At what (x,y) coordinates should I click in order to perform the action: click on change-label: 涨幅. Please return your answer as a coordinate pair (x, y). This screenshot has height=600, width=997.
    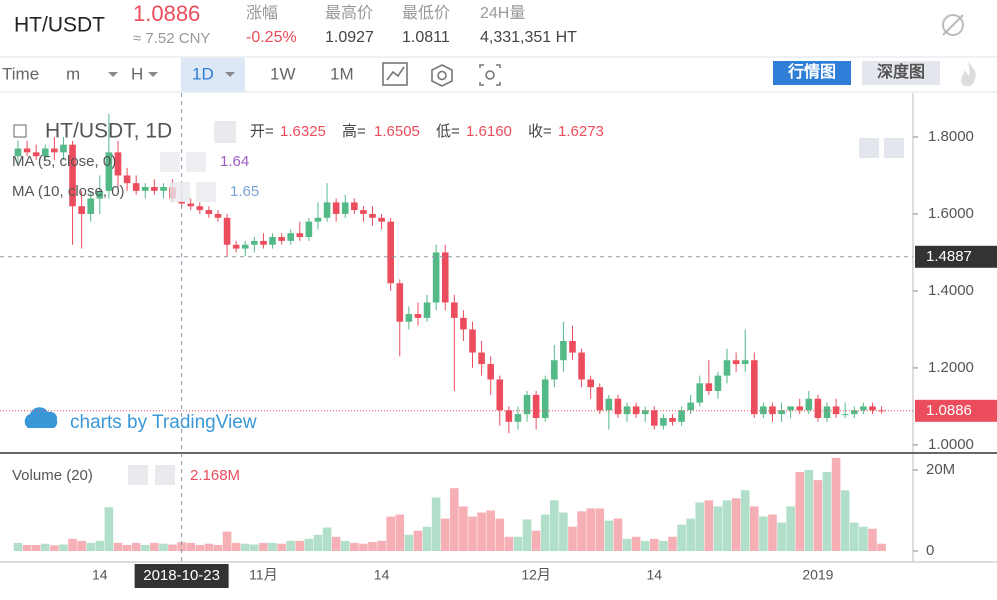
    Looking at the image, I should click on (262, 13).